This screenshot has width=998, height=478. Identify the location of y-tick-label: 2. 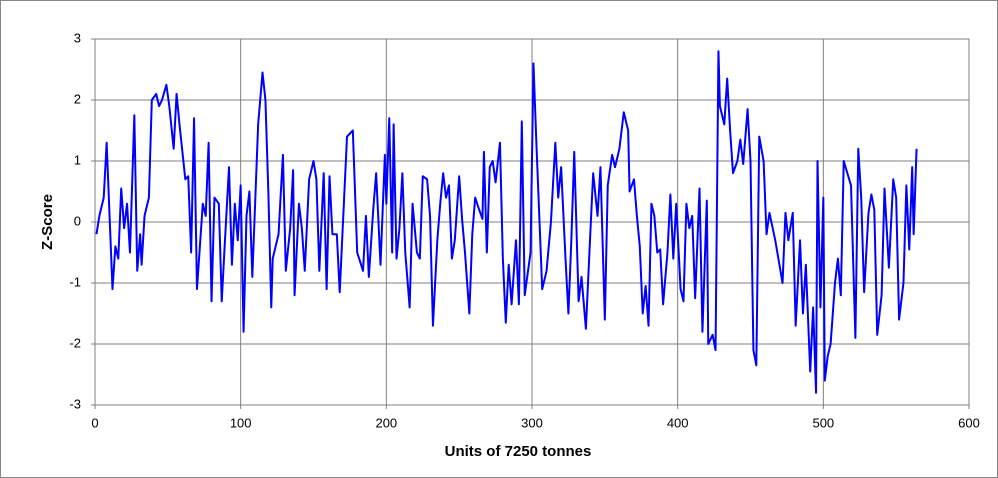
(77, 98).